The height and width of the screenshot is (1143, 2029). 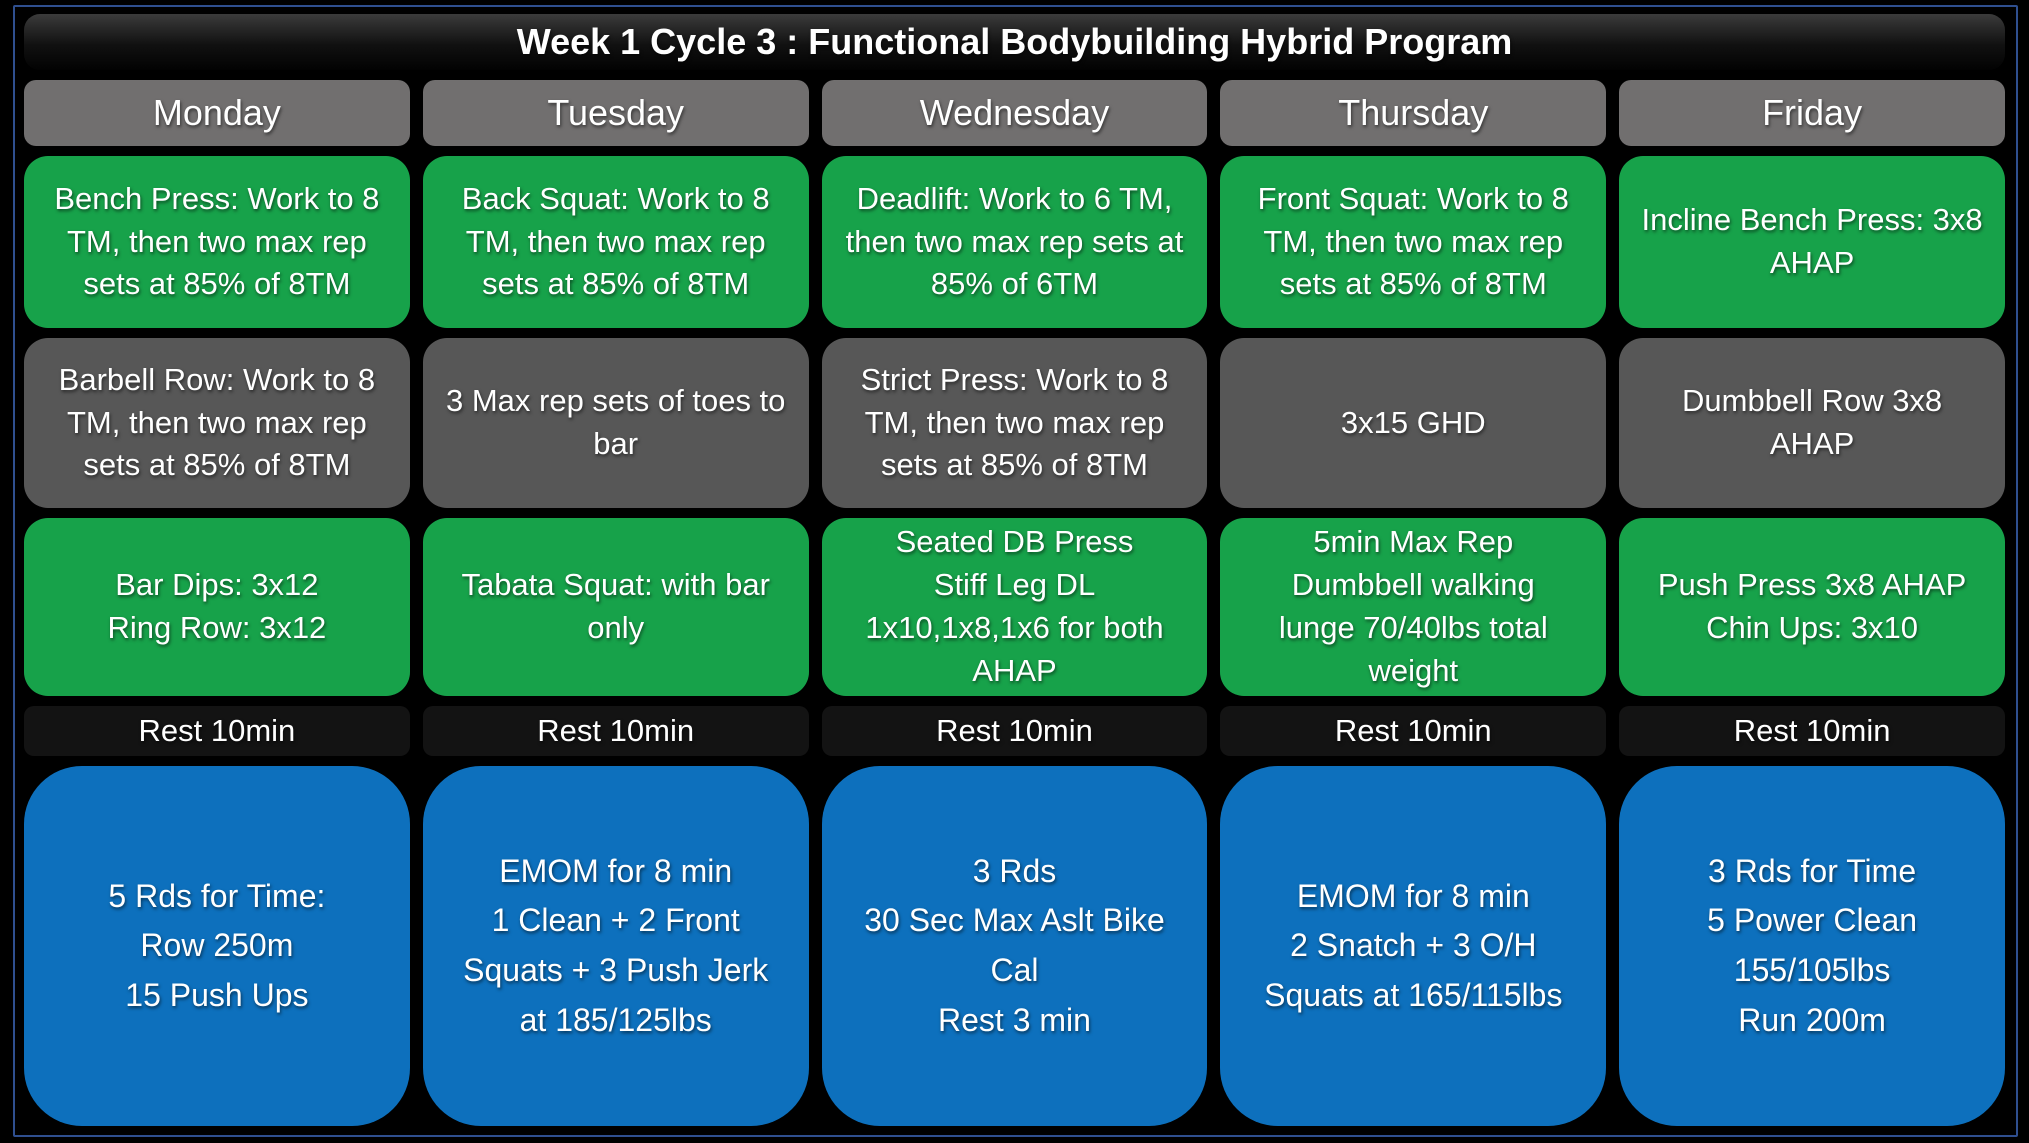 What do you see at coordinates (1413, 731) in the screenshot?
I see `thursday-rest-label: Rest 10min` at bounding box center [1413, 731].